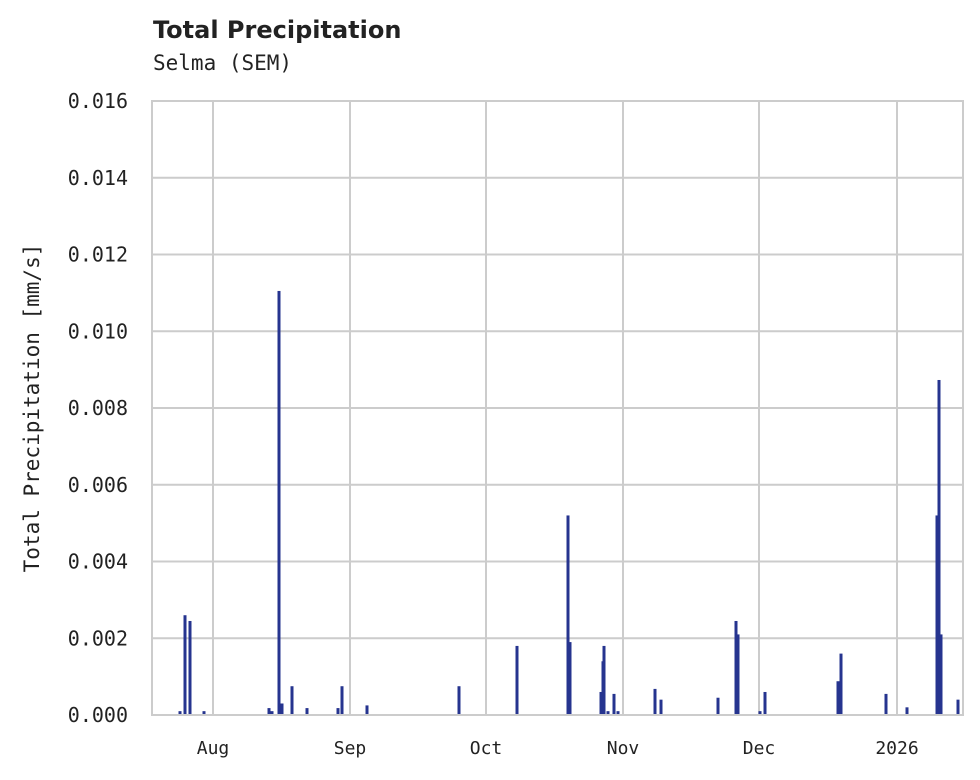 The height and width of the screenshot is (780, 980). Describe the element at coordinates (98, 485) in the screenshot. I see `y-tick-label: 0.006` at that location.